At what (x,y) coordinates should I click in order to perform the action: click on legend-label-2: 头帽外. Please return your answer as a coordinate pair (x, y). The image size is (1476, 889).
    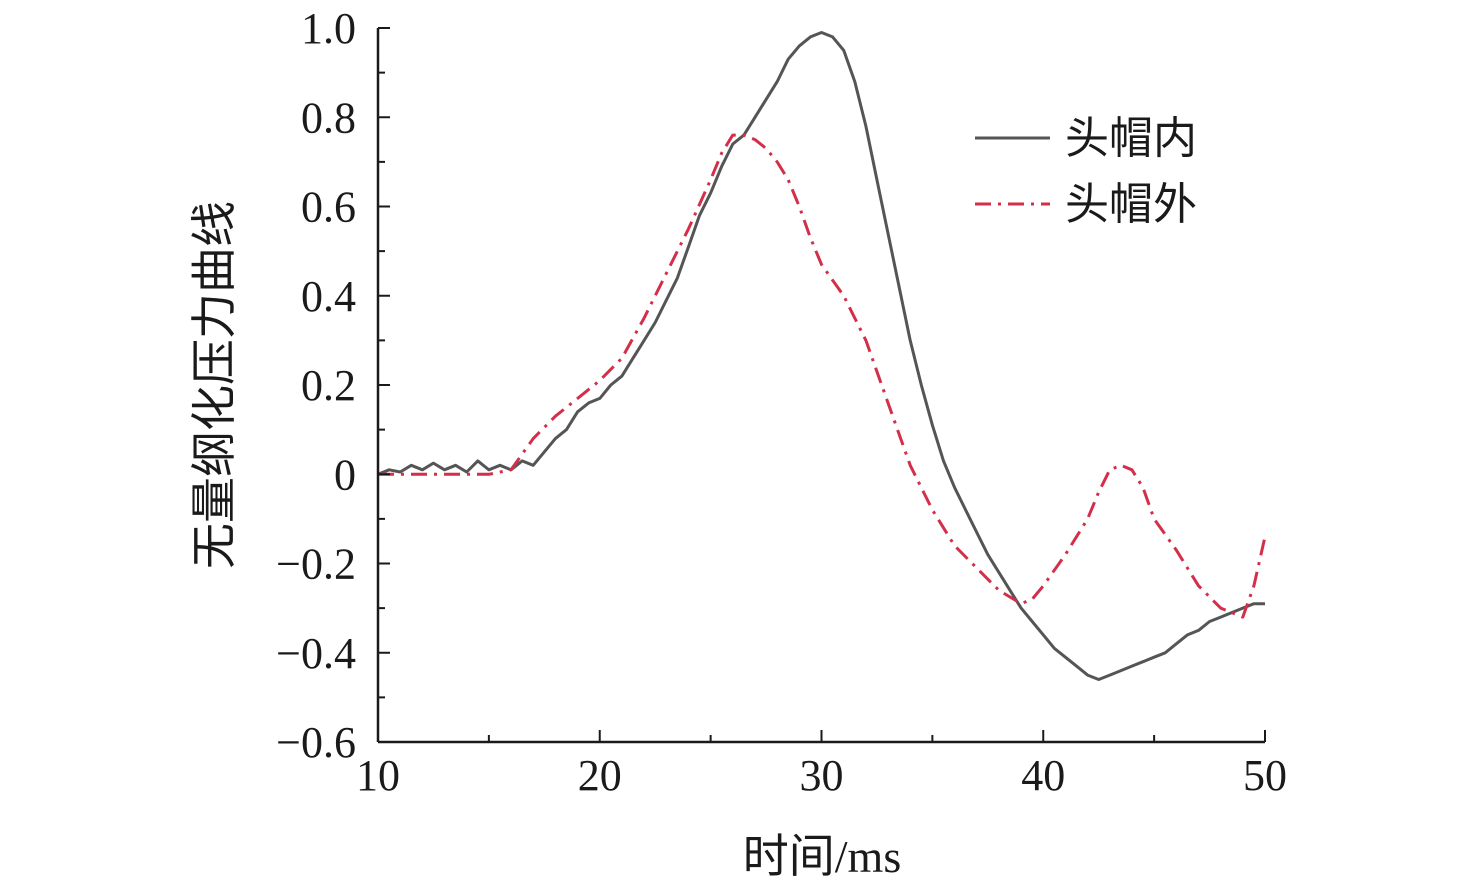
    Looking at the image, I should click on (1131, 204).